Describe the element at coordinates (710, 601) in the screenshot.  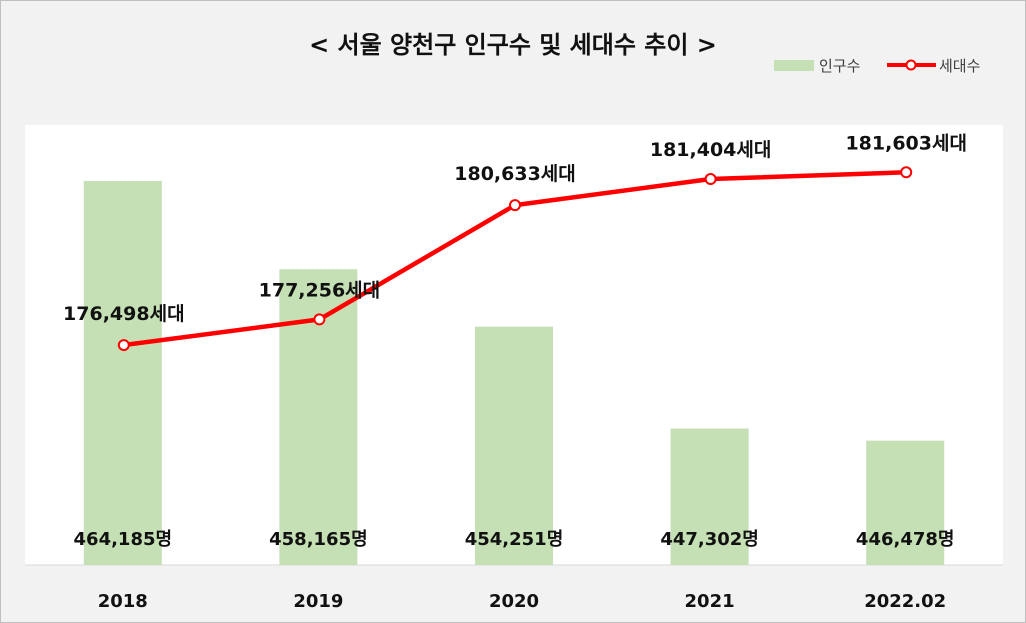
I see `x-tick-2021: 2021` at that location.